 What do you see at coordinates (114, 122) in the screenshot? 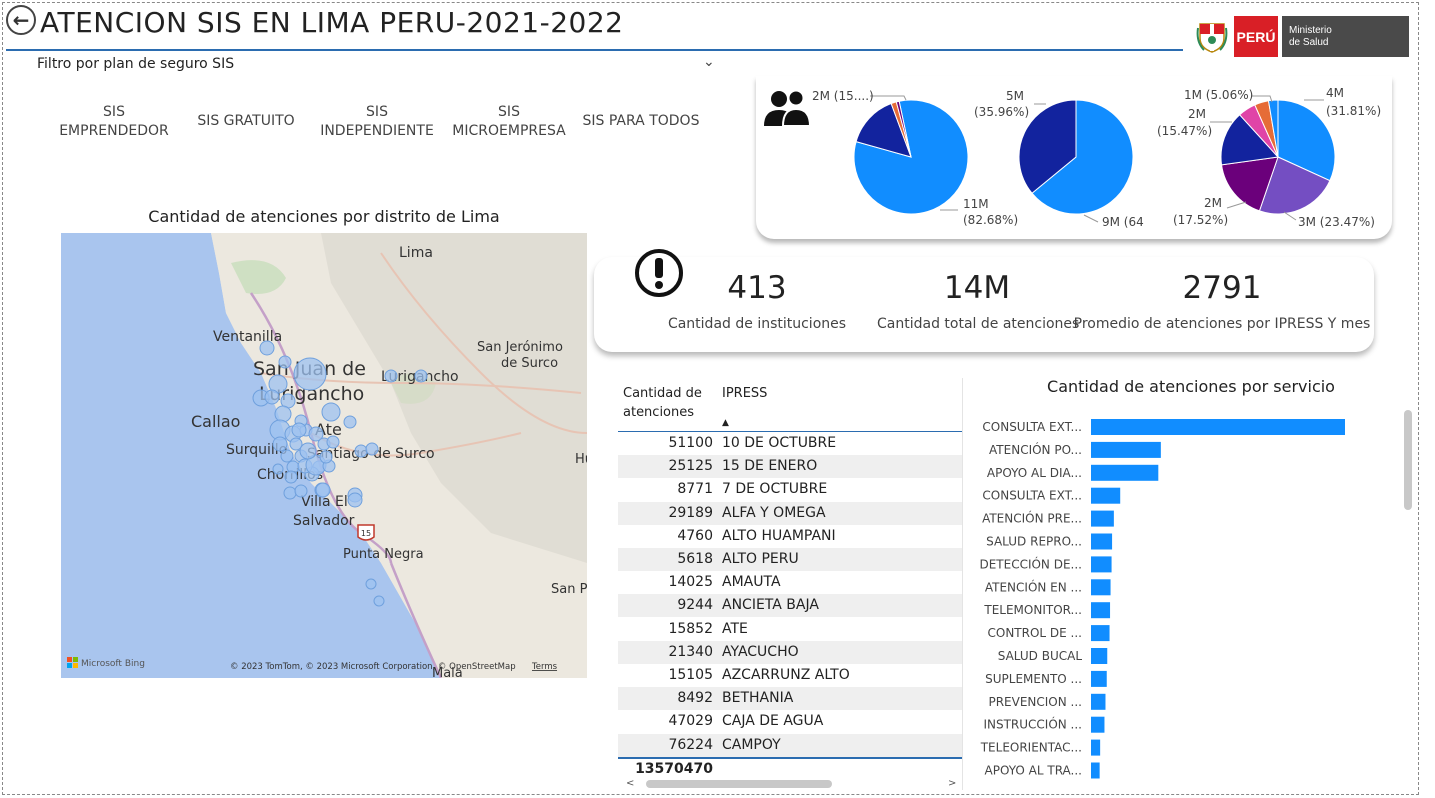
I see `slicer-sis-emprendedor: SIS EMPRENDEDOR` at bounding box center [114, 122].